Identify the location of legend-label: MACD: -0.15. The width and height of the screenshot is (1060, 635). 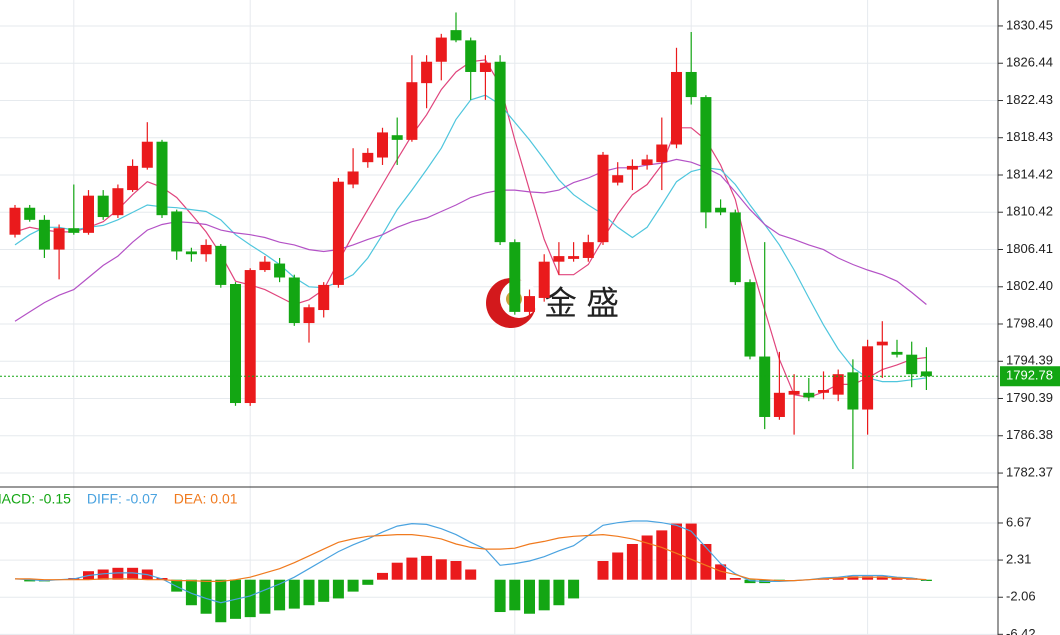
(35, 499).